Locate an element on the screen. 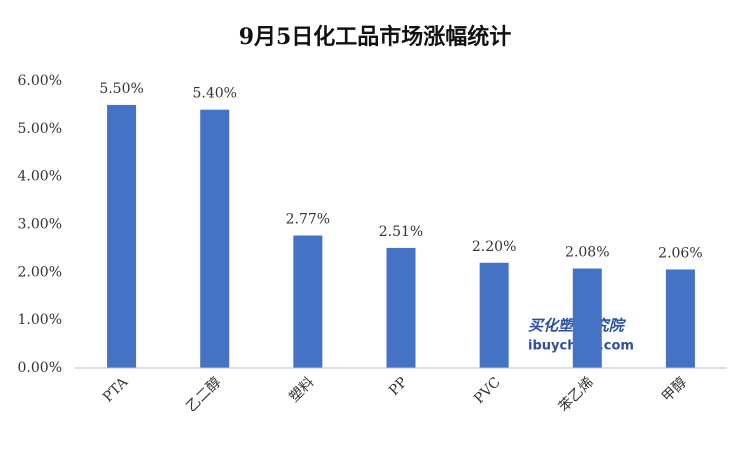  data-label: 2.77% is located at coordinates (308, 220).